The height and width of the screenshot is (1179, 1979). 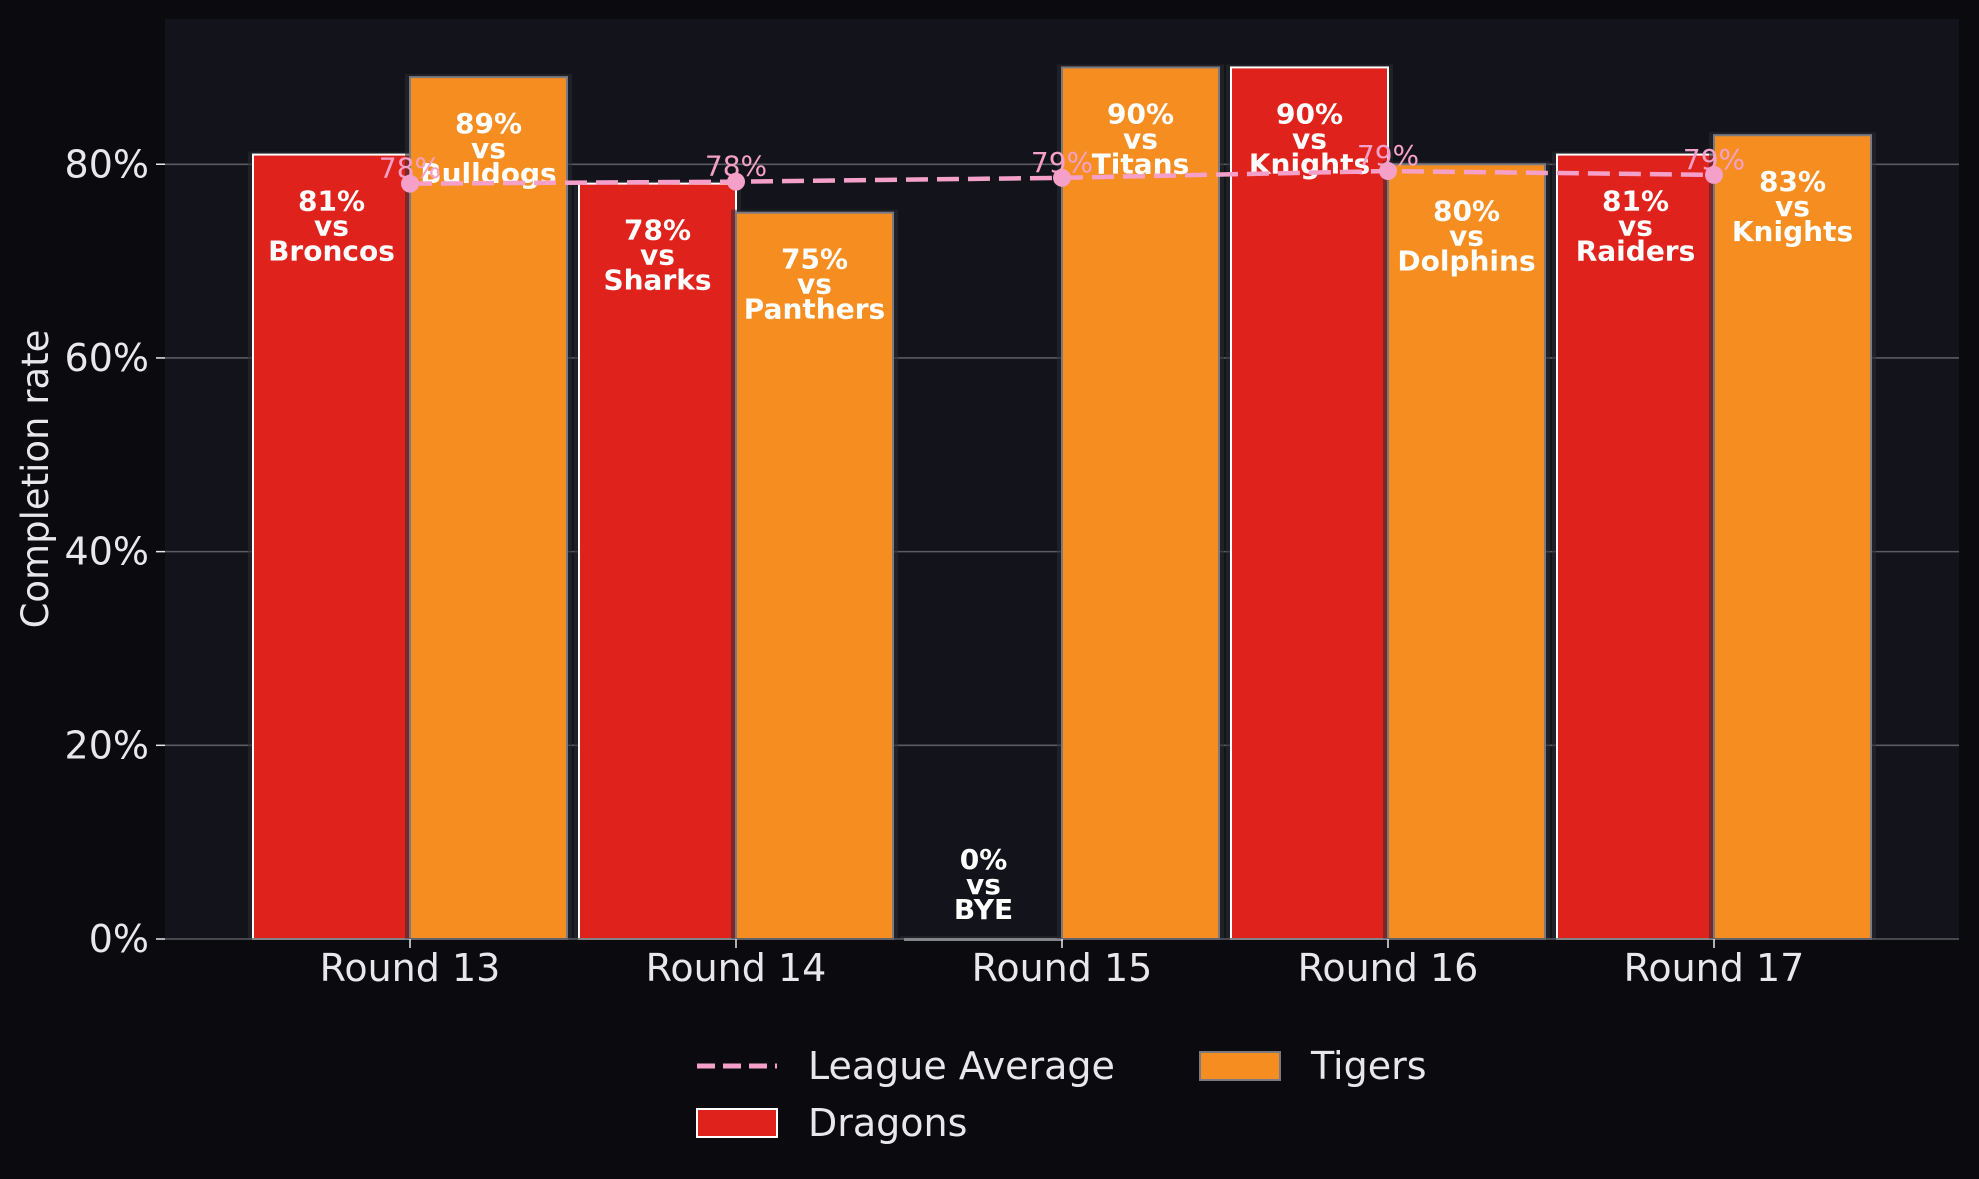 What do you see at coordinates (410, 968) in the screenshot?
I see `x-tick-label: Round 13` at bounding box center [410, 968].